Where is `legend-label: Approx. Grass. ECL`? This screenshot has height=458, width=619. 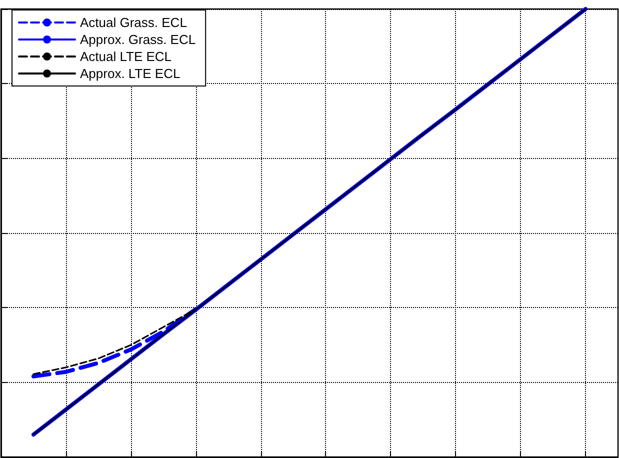 legend-label: Approx. Grass. ECL is located at coordinates (138, 39).